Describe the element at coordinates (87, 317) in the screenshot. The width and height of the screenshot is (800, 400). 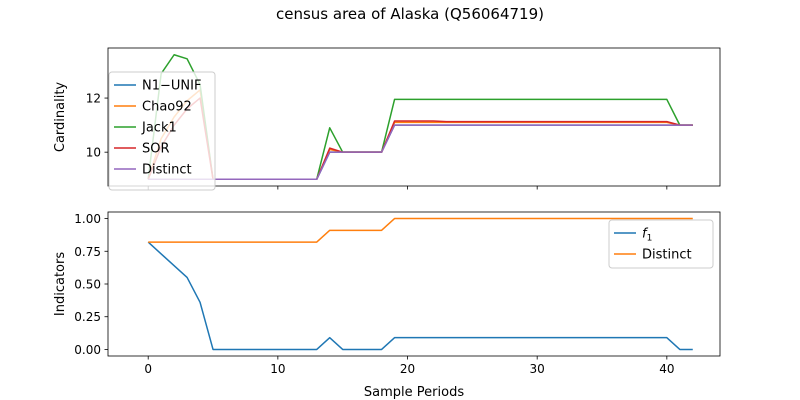
I see `y-tick-label: 0.25` at that location.